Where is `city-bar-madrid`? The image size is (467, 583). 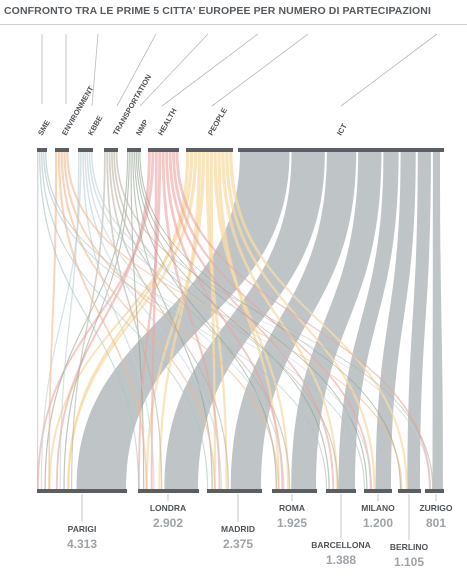 city-bar-madrid is located at coordinates (234, 491).